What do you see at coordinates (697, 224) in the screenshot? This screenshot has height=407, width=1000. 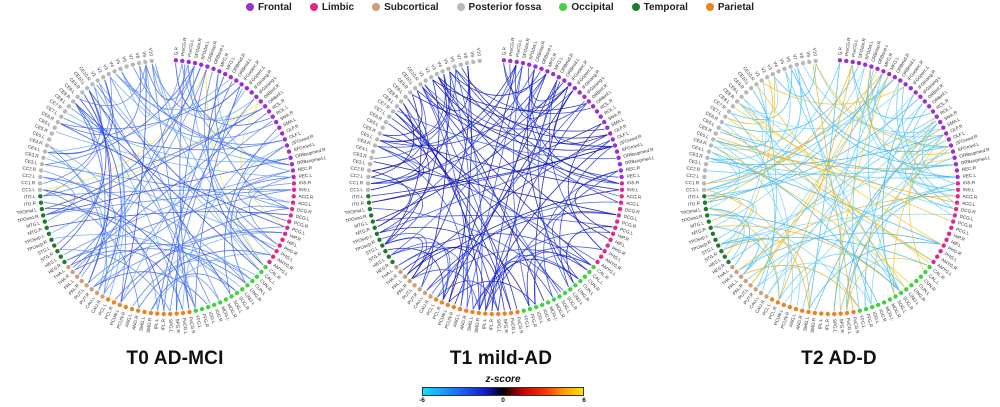 I see `region-label: MTG.L` at bounding box center [697, 224].